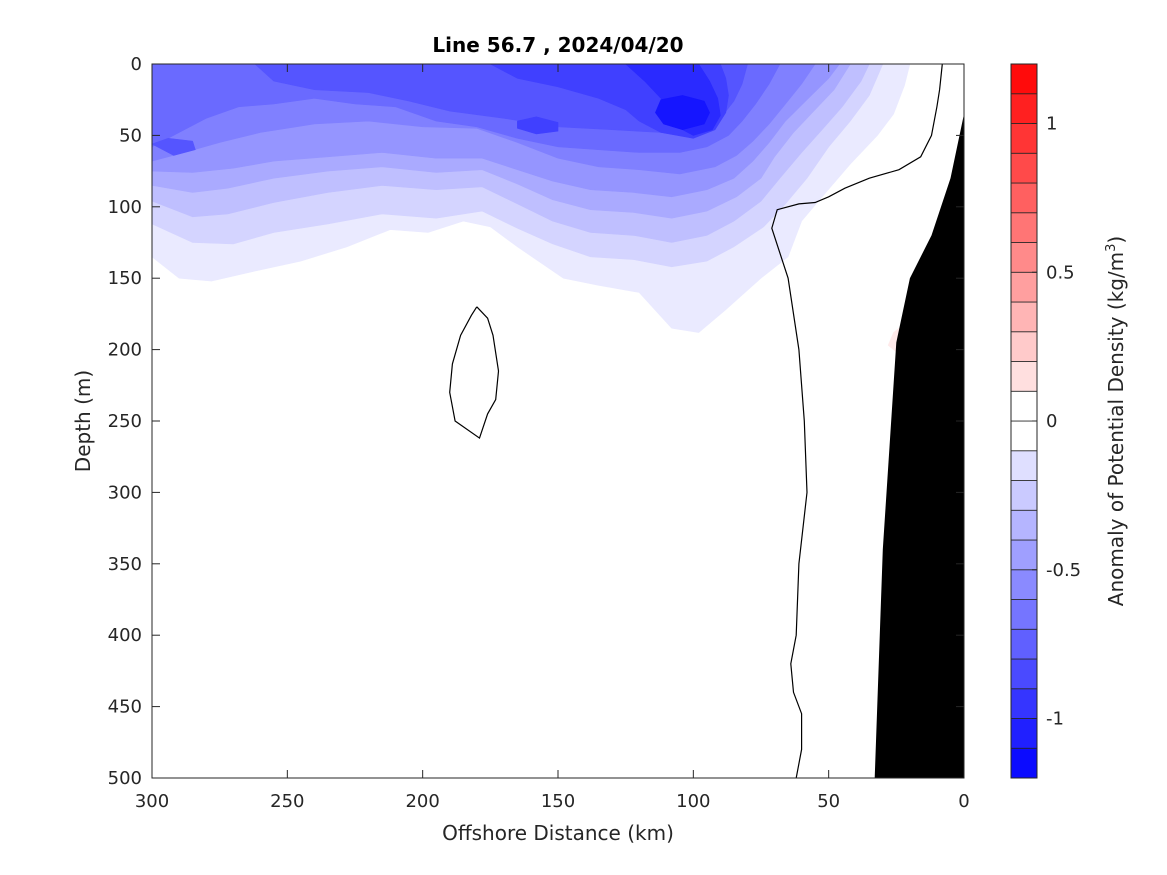 The image size is (1167, 875). I want to click on y-tick-label: 100, so click(125, 207).